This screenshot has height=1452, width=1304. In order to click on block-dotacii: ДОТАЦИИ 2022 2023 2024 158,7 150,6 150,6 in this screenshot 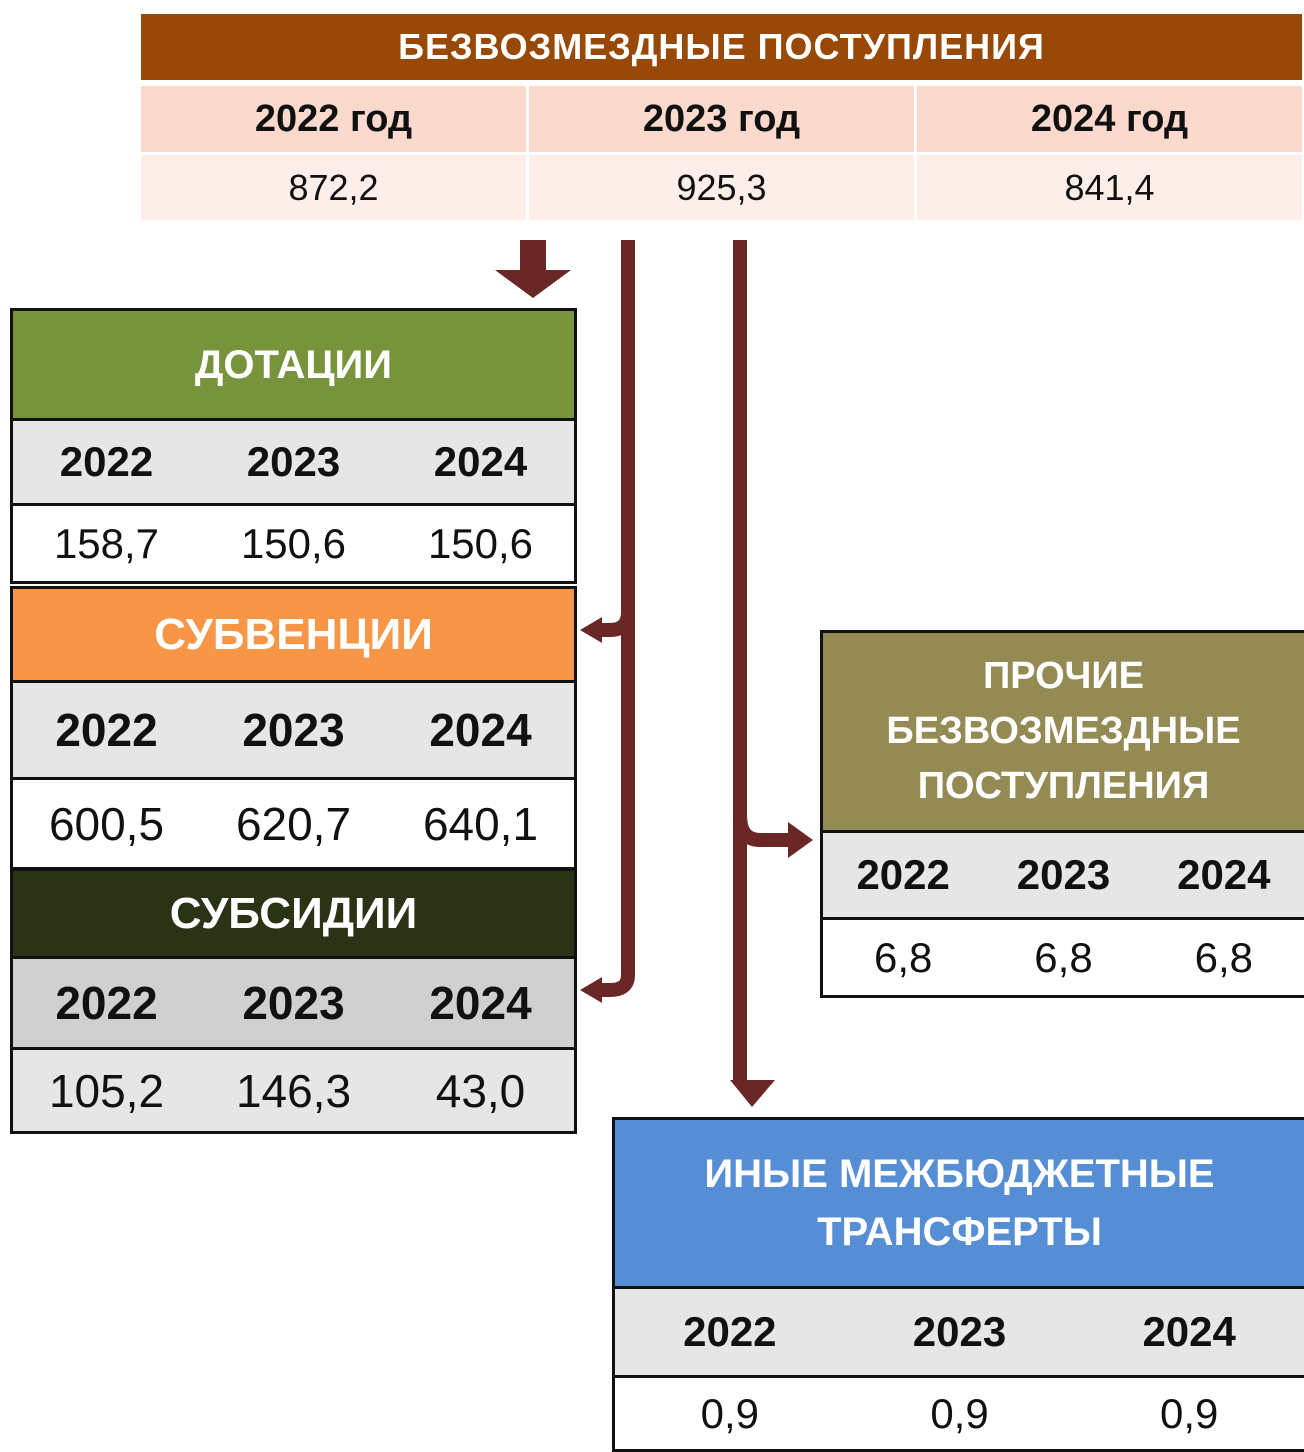, I will do `click(293, 446)`.